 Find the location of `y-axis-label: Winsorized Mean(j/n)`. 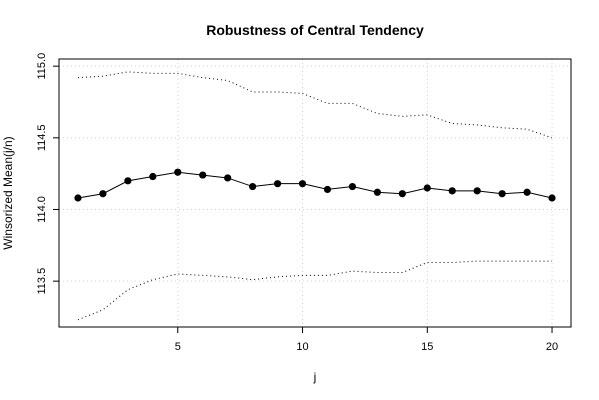

y-axis-label: Winsorized Mean(j/n) is located at coordinates (8, 192).